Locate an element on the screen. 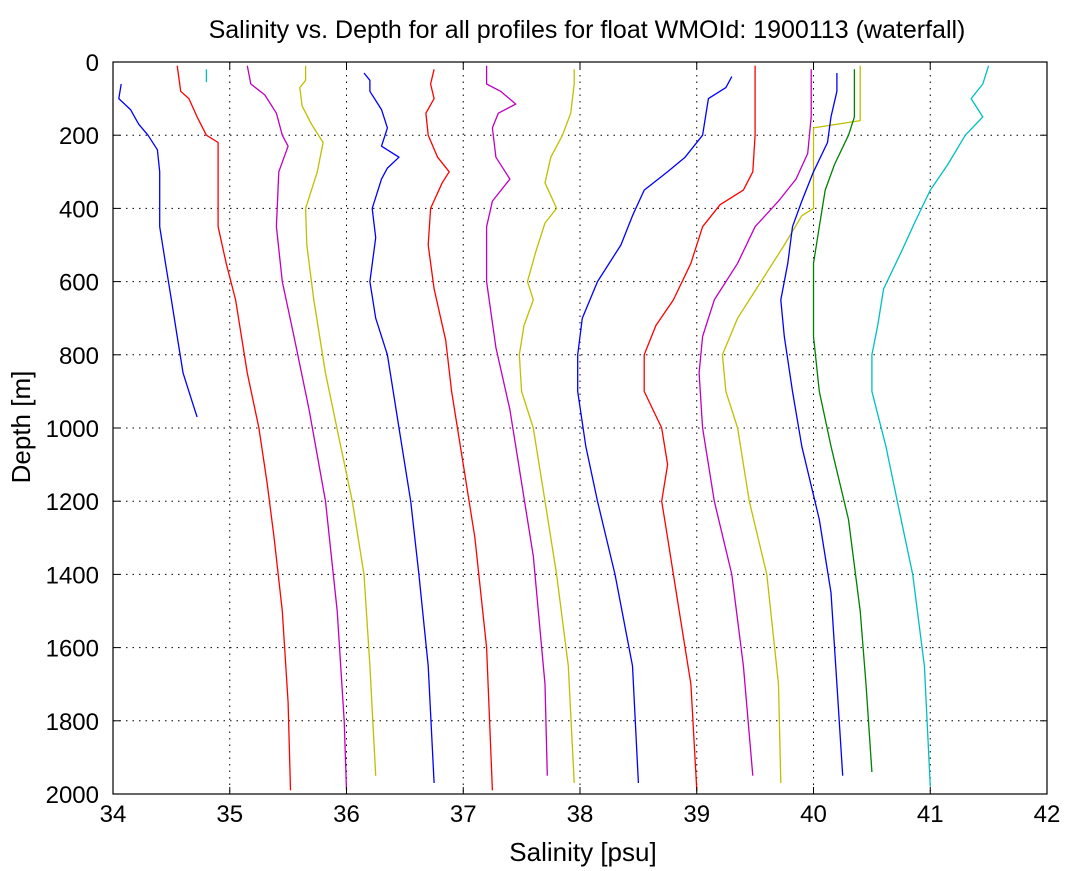 This screenshot has width=1073, height=871. y-tick-label: 1400 is located at coordinates (72, 575).